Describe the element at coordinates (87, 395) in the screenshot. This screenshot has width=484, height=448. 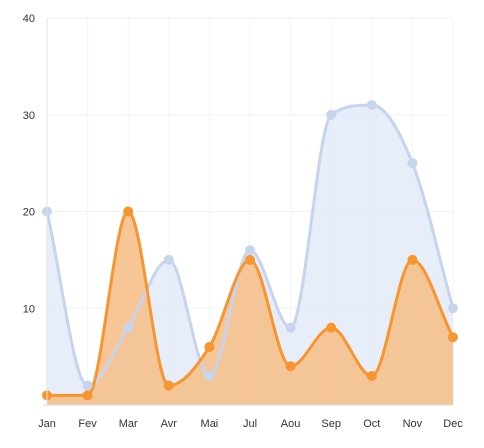
I see `series-2-point-fev` at that location.